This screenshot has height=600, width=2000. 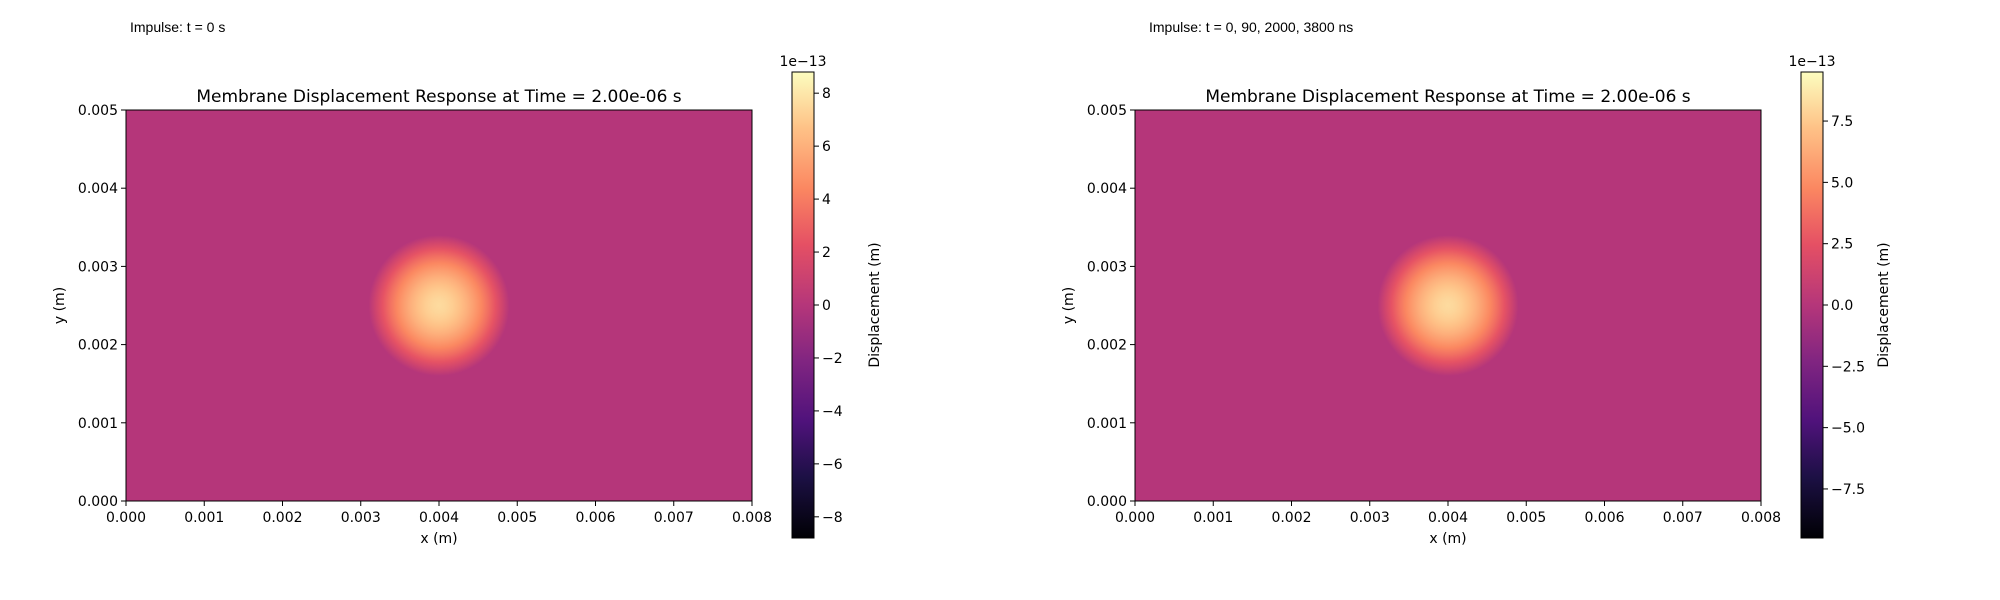 What do you see at coordinates (826, 94) in the screenshot?
I see `colorbar-tick-label: 8` at bounding box center [826, 94].